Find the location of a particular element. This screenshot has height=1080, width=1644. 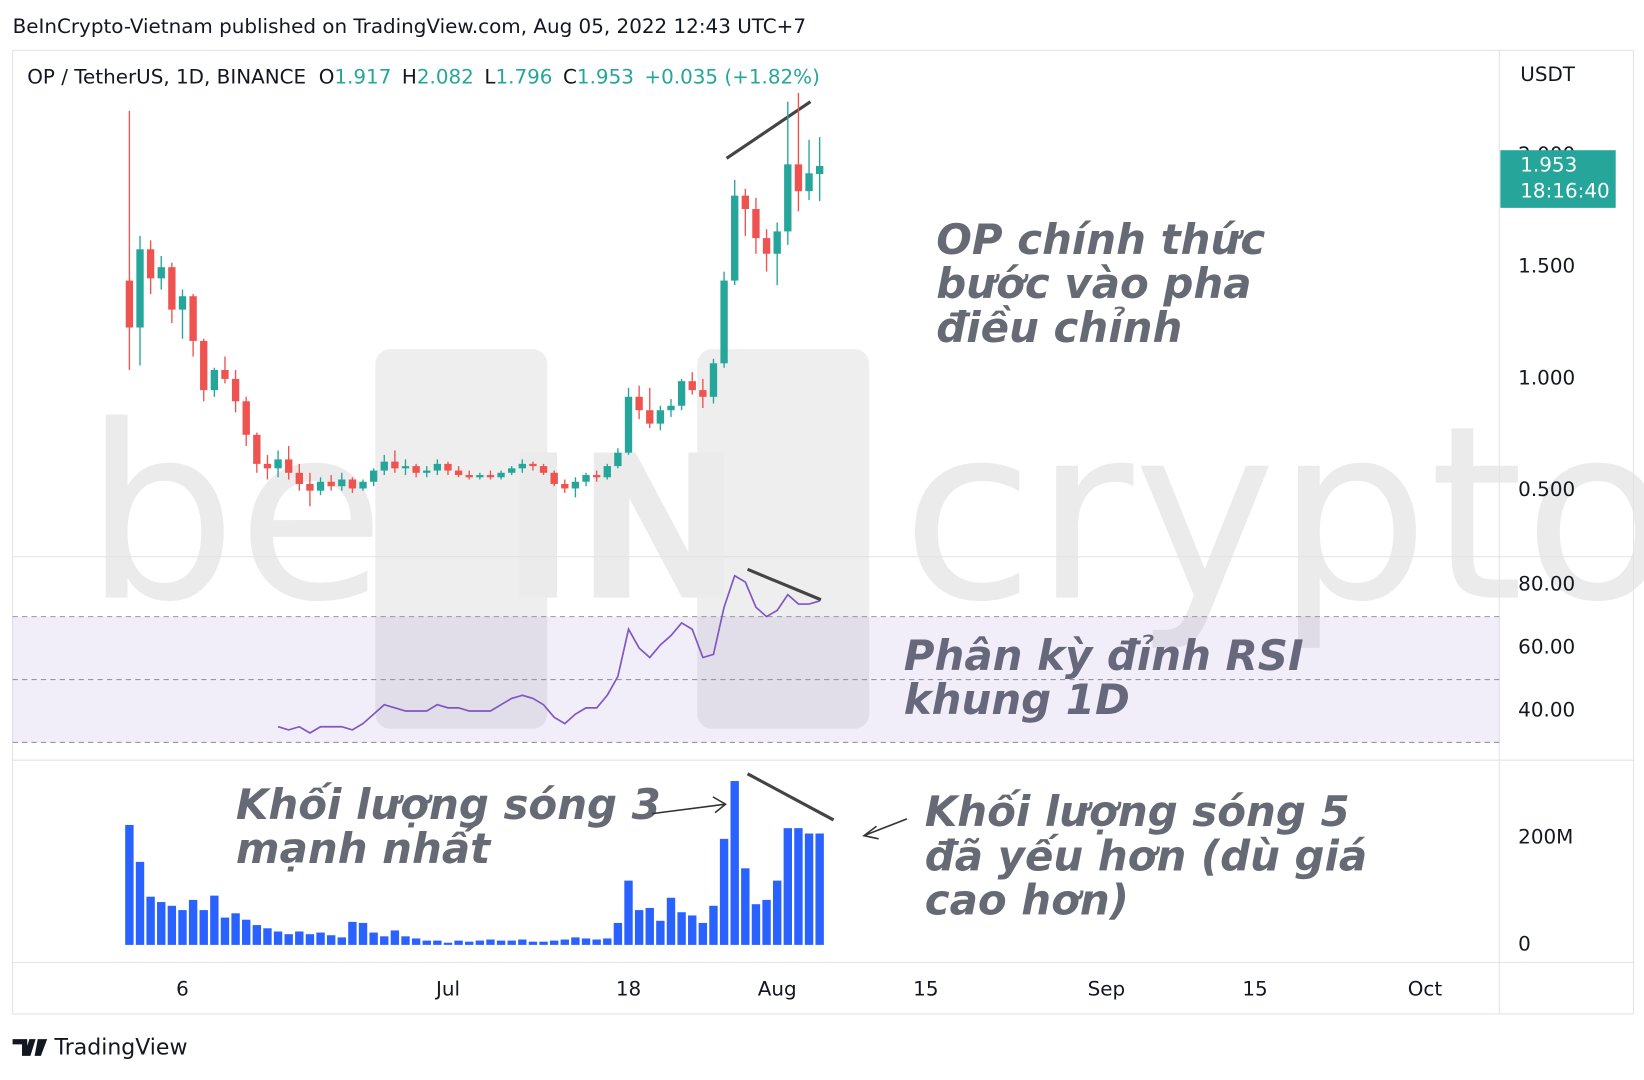

y-tick-label: 60.00 is located at coordinates (1546, 647).